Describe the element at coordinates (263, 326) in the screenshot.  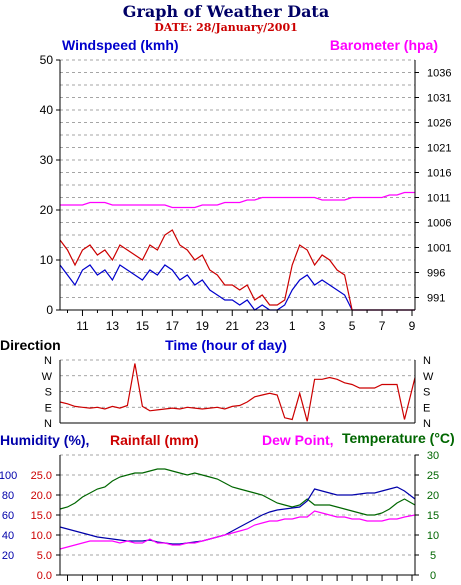
I see `x-tick-label: 23` at that location.